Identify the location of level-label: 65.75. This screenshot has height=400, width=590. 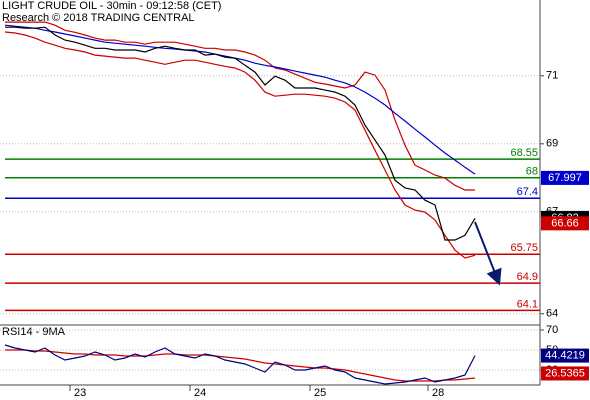
(524, 248).